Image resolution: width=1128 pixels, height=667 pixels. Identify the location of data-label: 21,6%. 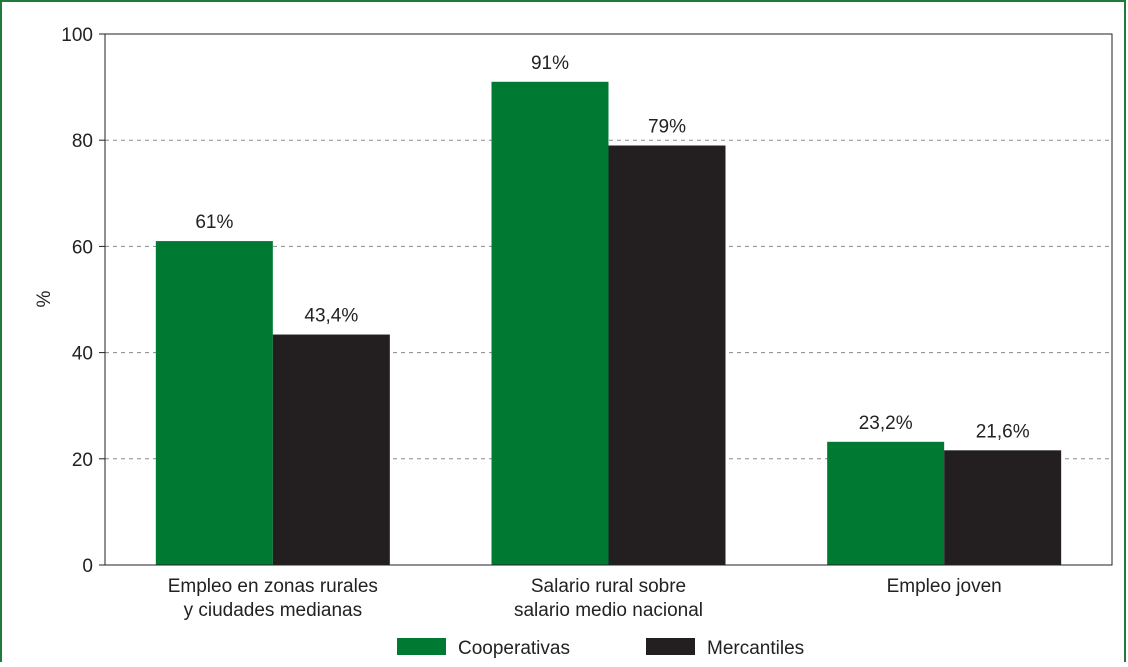
(1003, 431).